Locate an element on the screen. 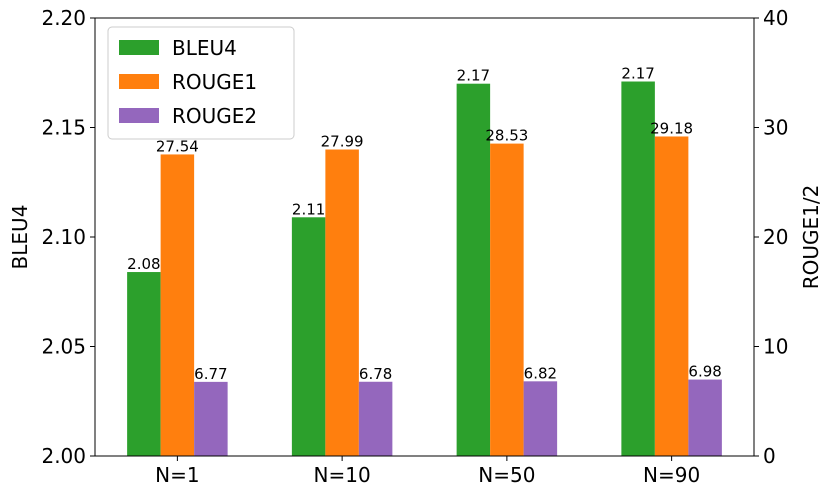 This screenshot has width=831, height=495. data-label-rouge2-3: 6.98 is located at coordinates (704, 372).